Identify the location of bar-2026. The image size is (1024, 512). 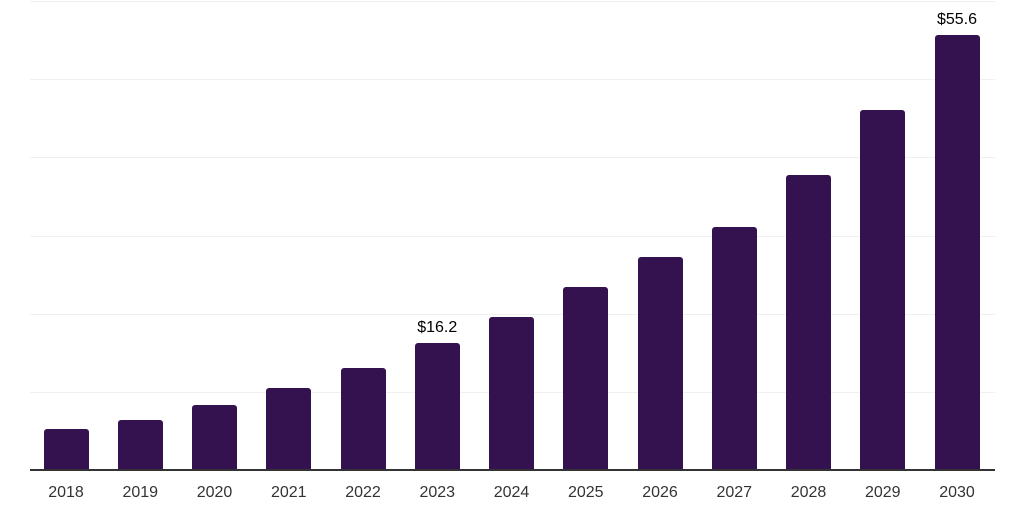
(660, 363).